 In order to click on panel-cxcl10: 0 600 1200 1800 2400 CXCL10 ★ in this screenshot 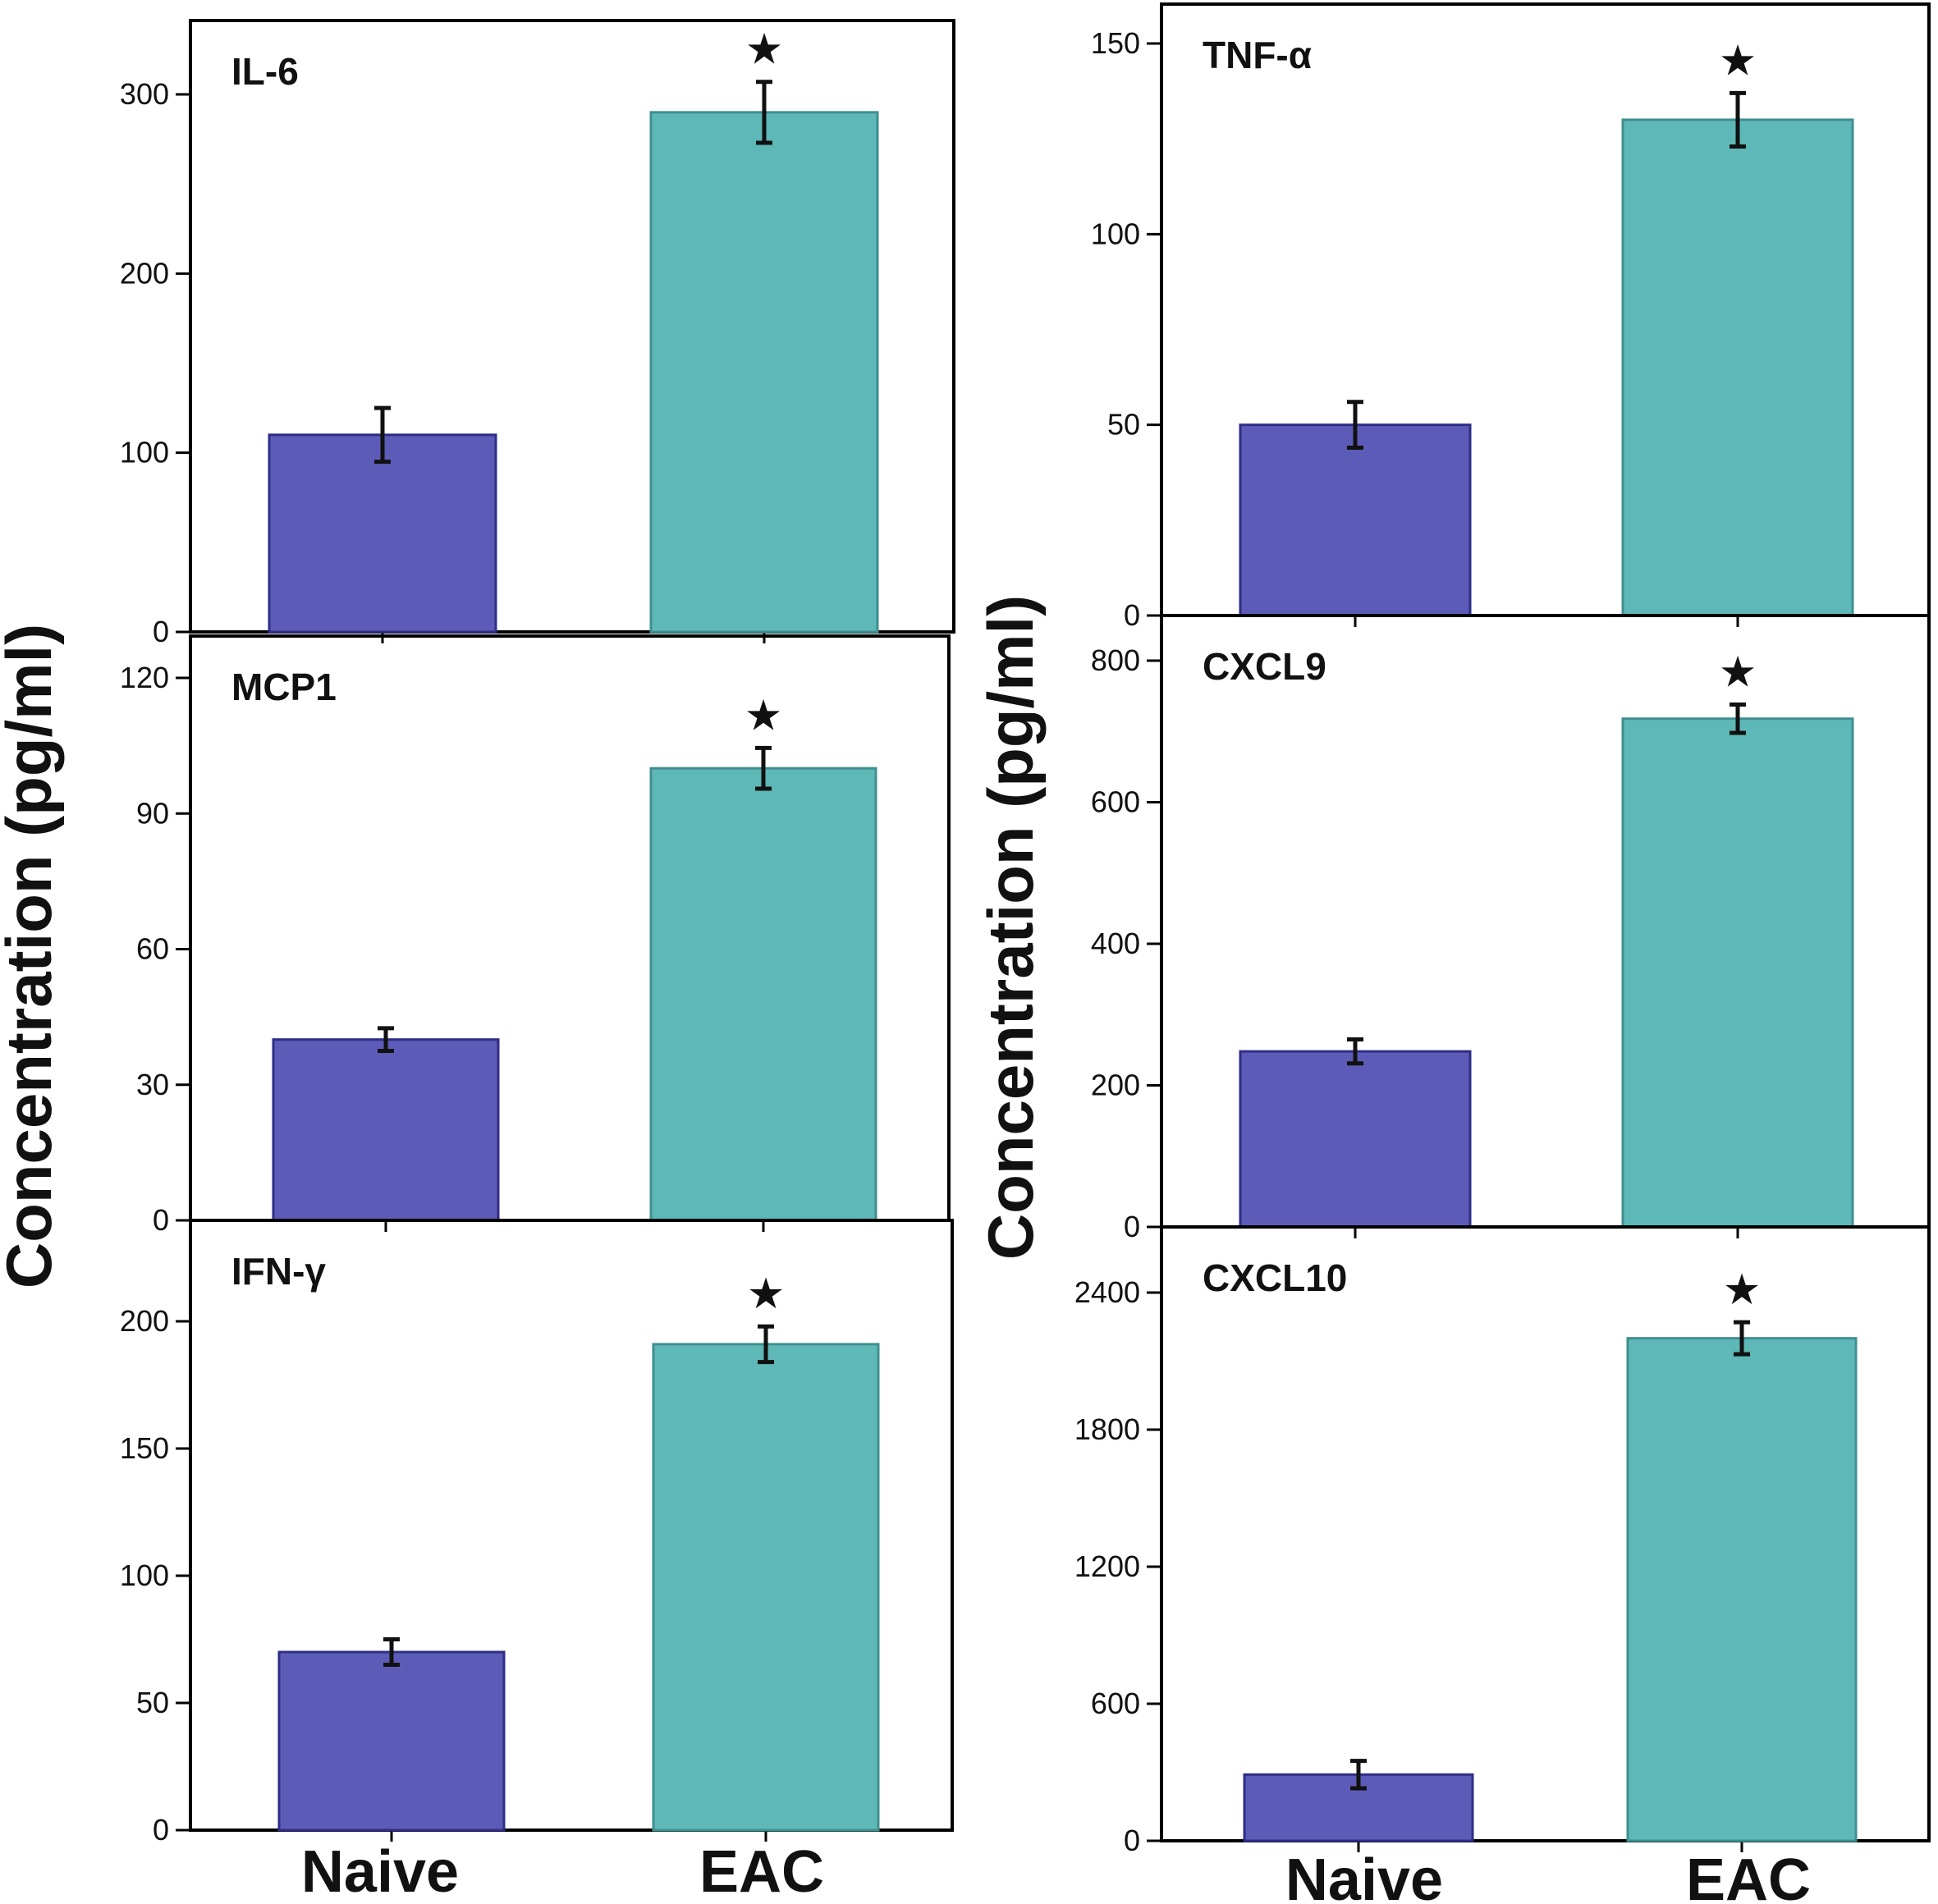, I will do `click(1502, 1541)`.